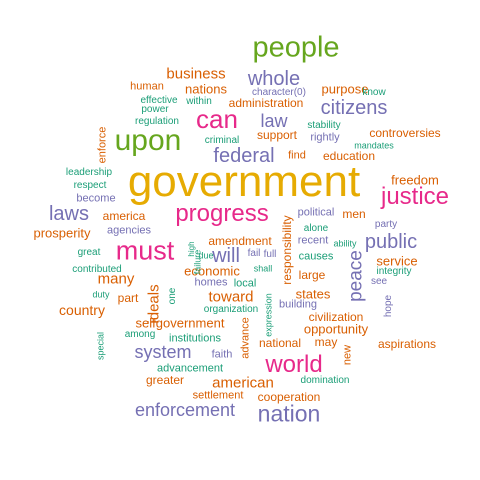  Describe the element at coordinates (345, 243) in the screenshot. I see `word-ability: ability` at that location.